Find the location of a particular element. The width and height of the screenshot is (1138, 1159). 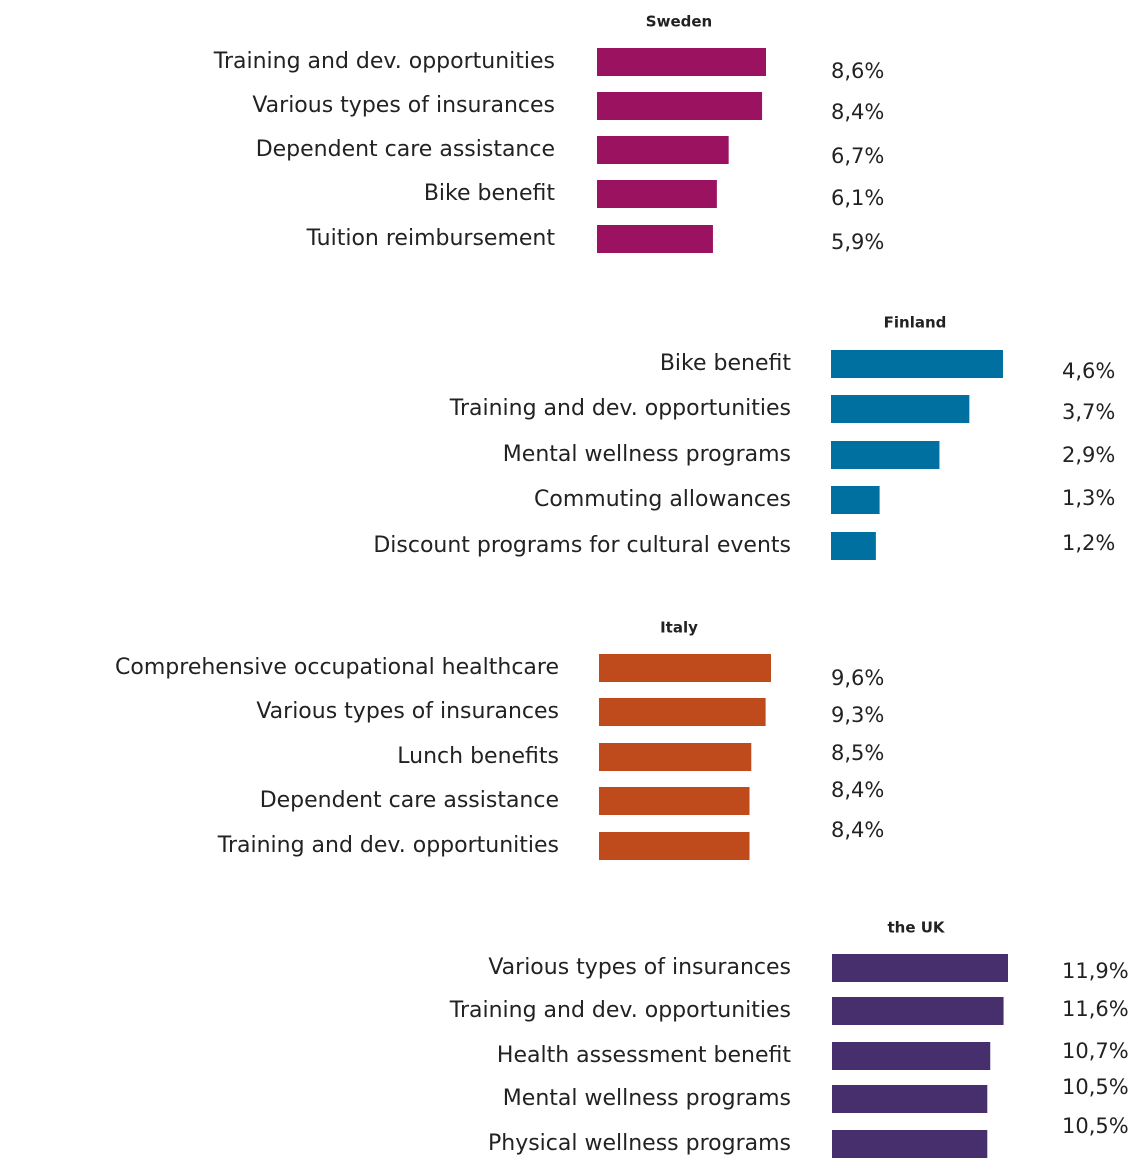

value-label: 11,6% is located at coordinates (1095, 1009).